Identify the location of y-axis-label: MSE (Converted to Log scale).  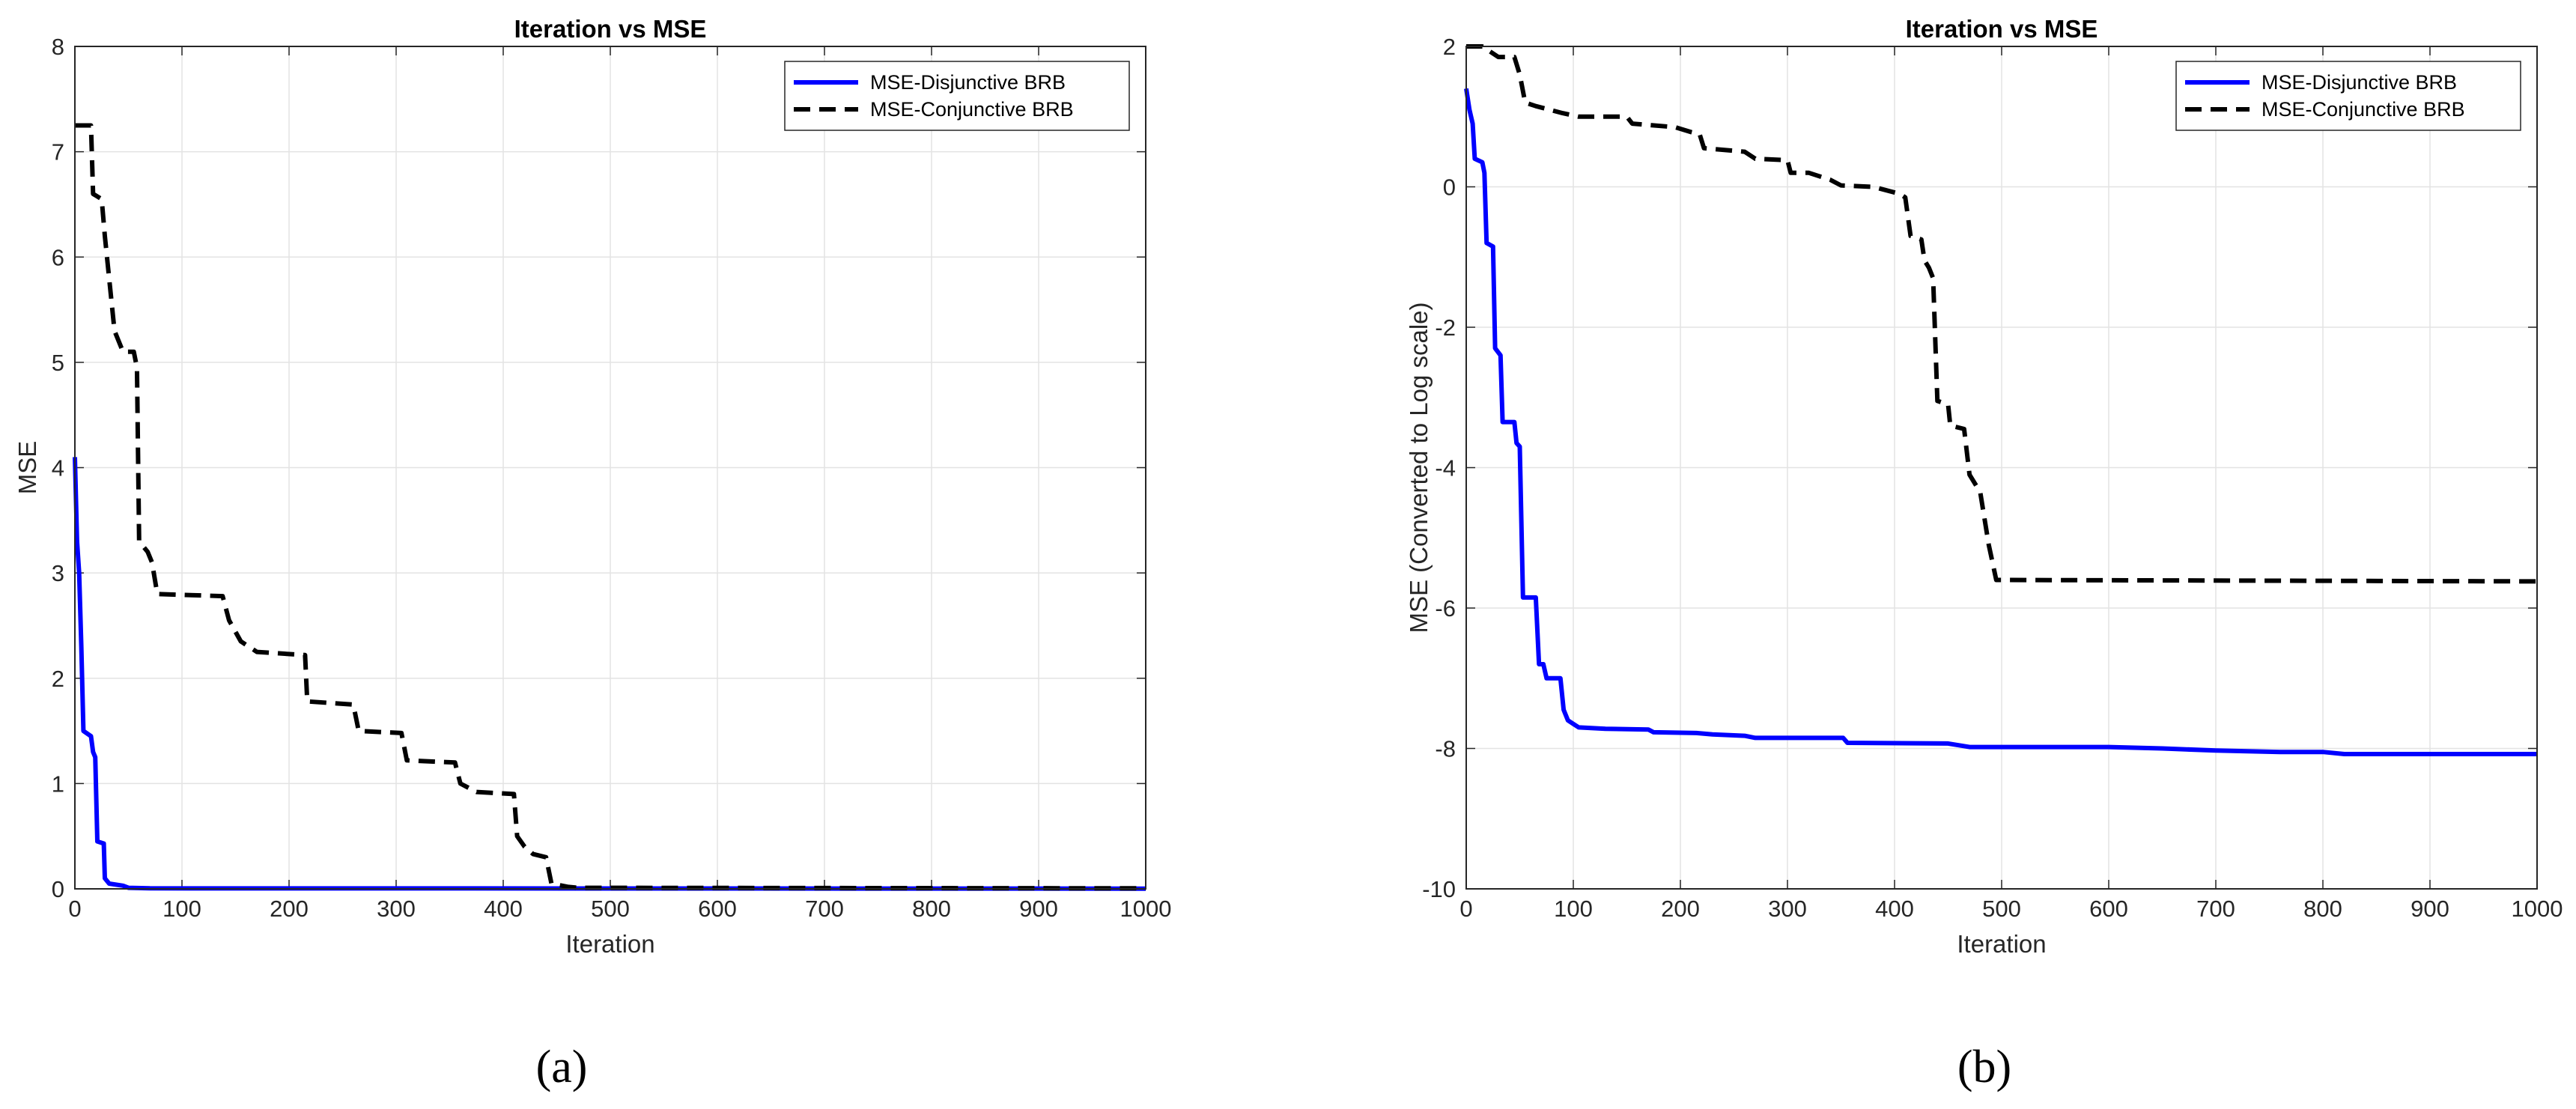
(1419, 467).